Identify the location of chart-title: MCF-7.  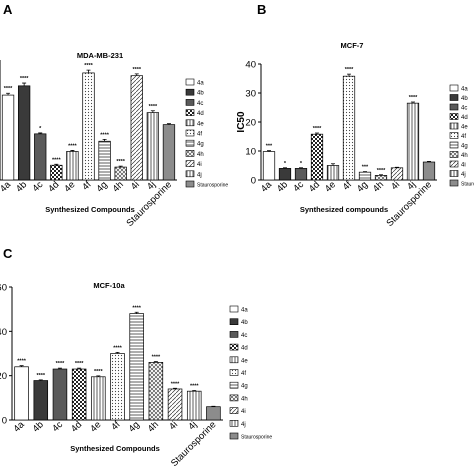
(352, 45).